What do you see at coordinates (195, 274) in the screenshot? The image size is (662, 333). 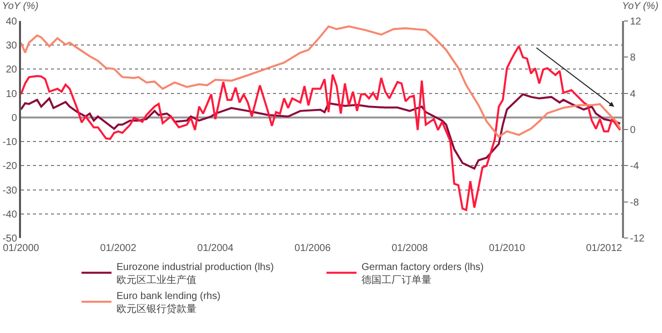 I see `legend-label: Eurozone industrial production (lhs) 欧元区工业生产值` at bounding box center [195, 274].